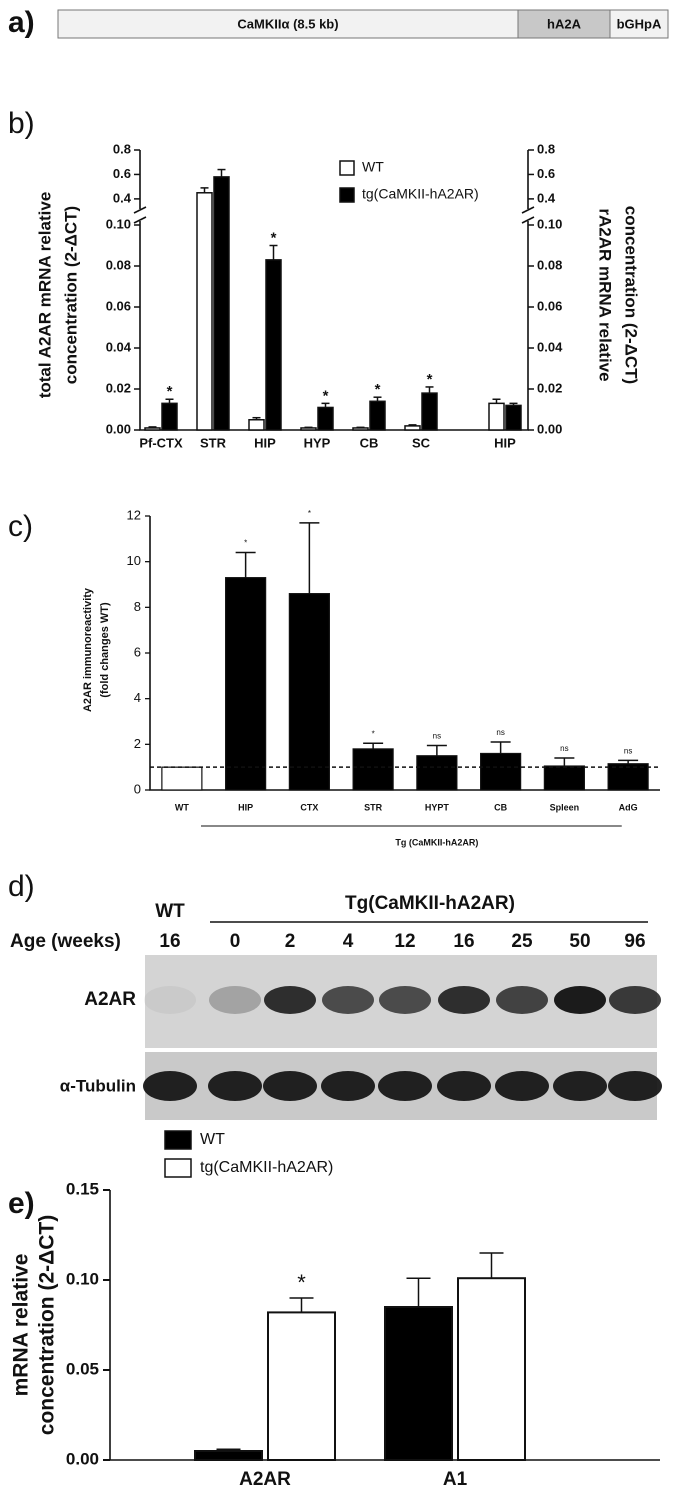  I want to click on y-tick-label: 10, so click(134, 560).